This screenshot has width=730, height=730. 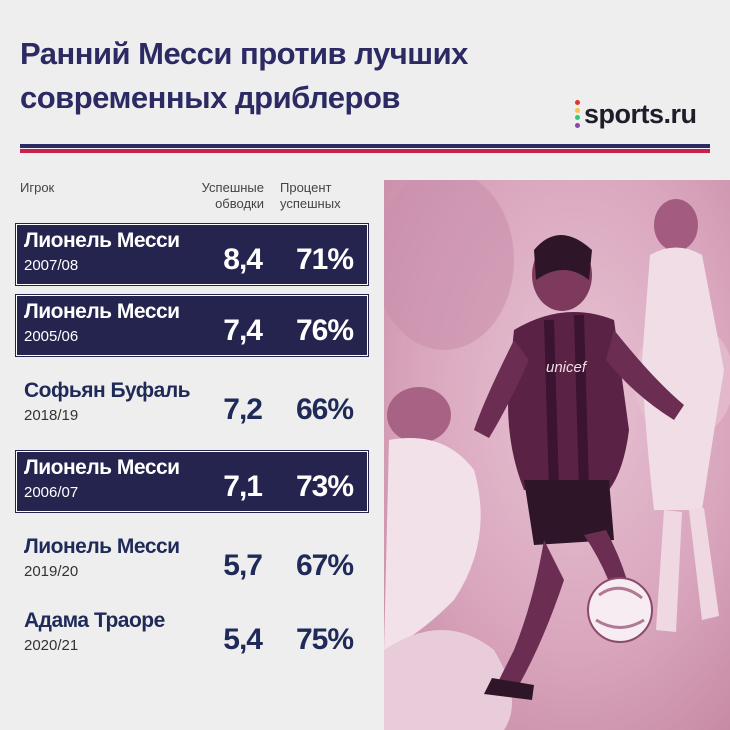 What do you see at coordinates (51, 265) in the screenshot?
I see `season: 2007/08` at bounding box center [51, 265].